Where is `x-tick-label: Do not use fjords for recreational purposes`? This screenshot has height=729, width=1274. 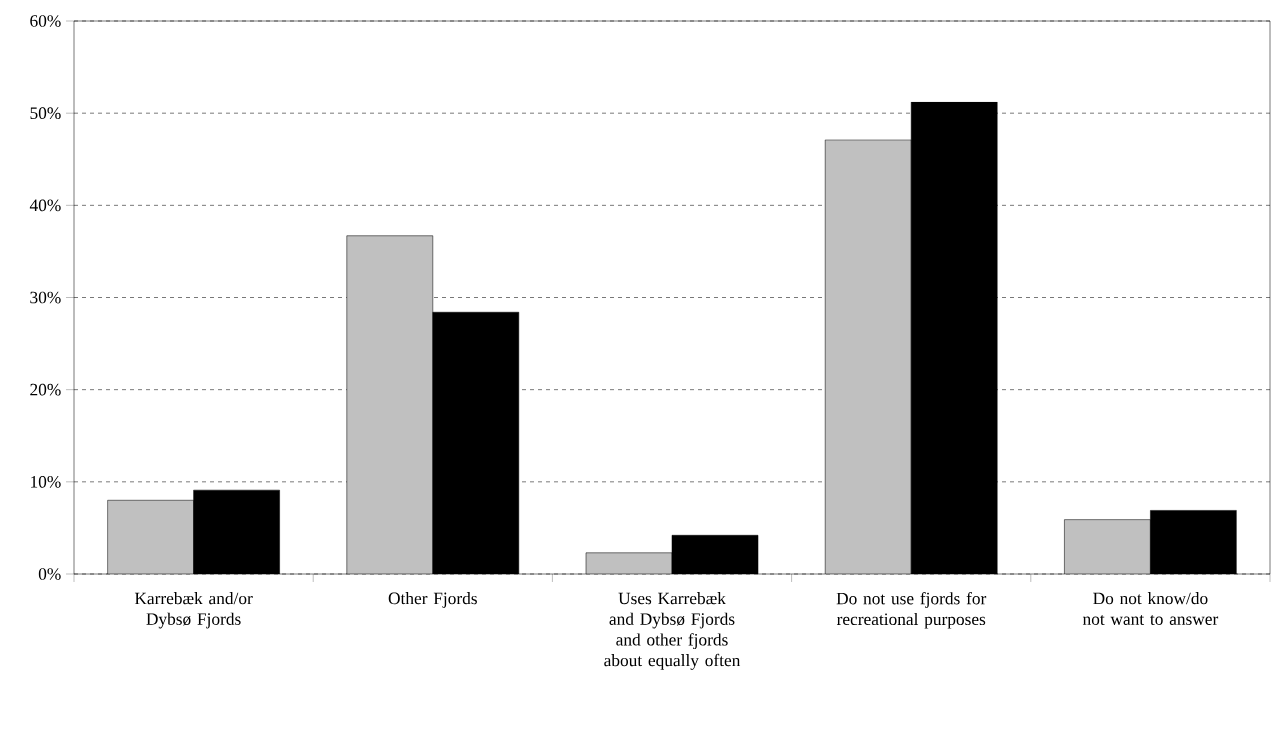
x-tick-label: Do not use fjords for recreational purposes is located at coordinates (911, 610).